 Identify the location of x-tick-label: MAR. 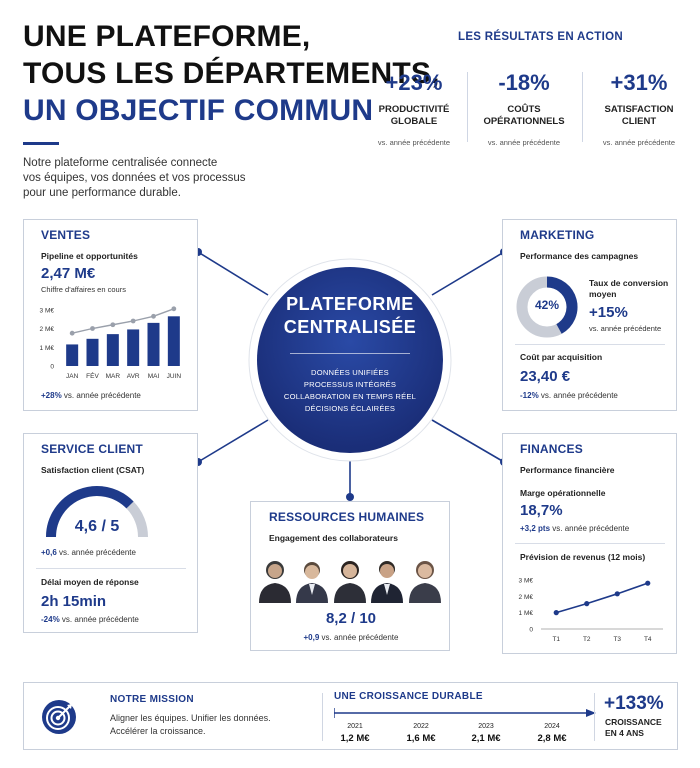
(113, 376).